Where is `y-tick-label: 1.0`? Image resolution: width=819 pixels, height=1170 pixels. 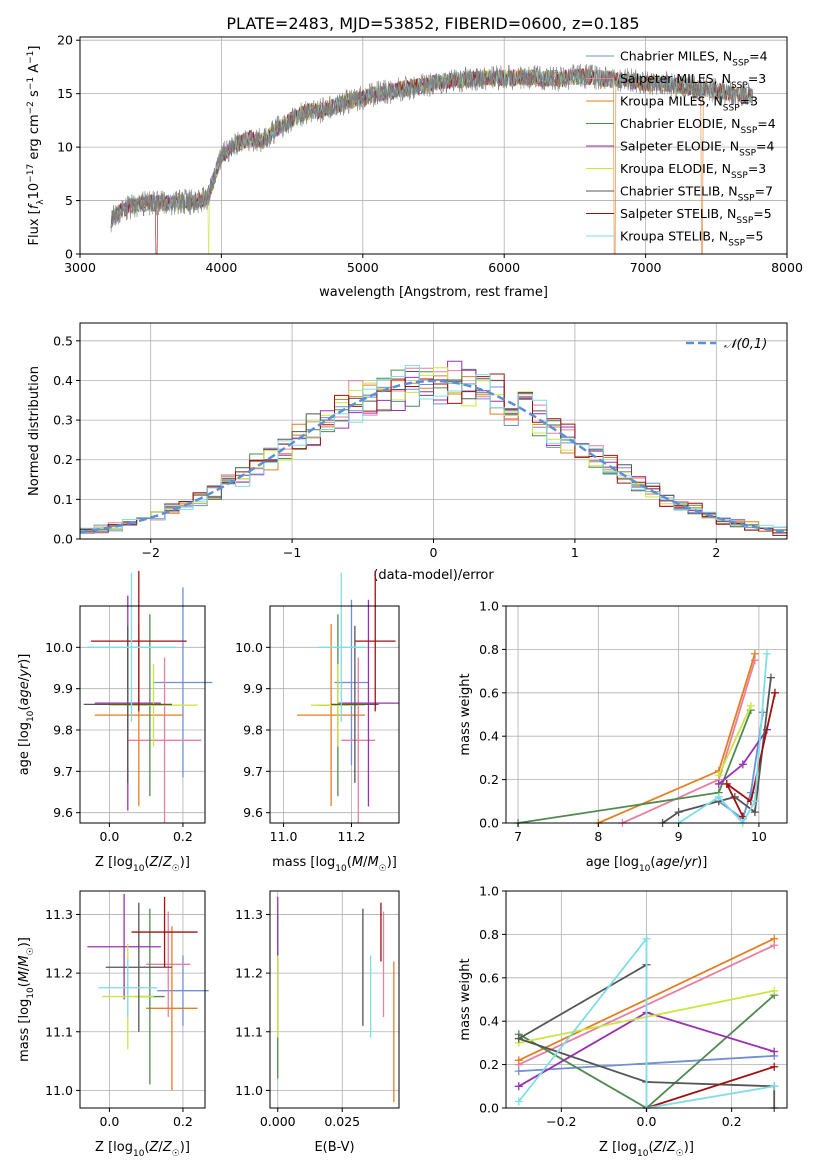 y-tick-label: 1.0 is located at coordinates (489, 891).